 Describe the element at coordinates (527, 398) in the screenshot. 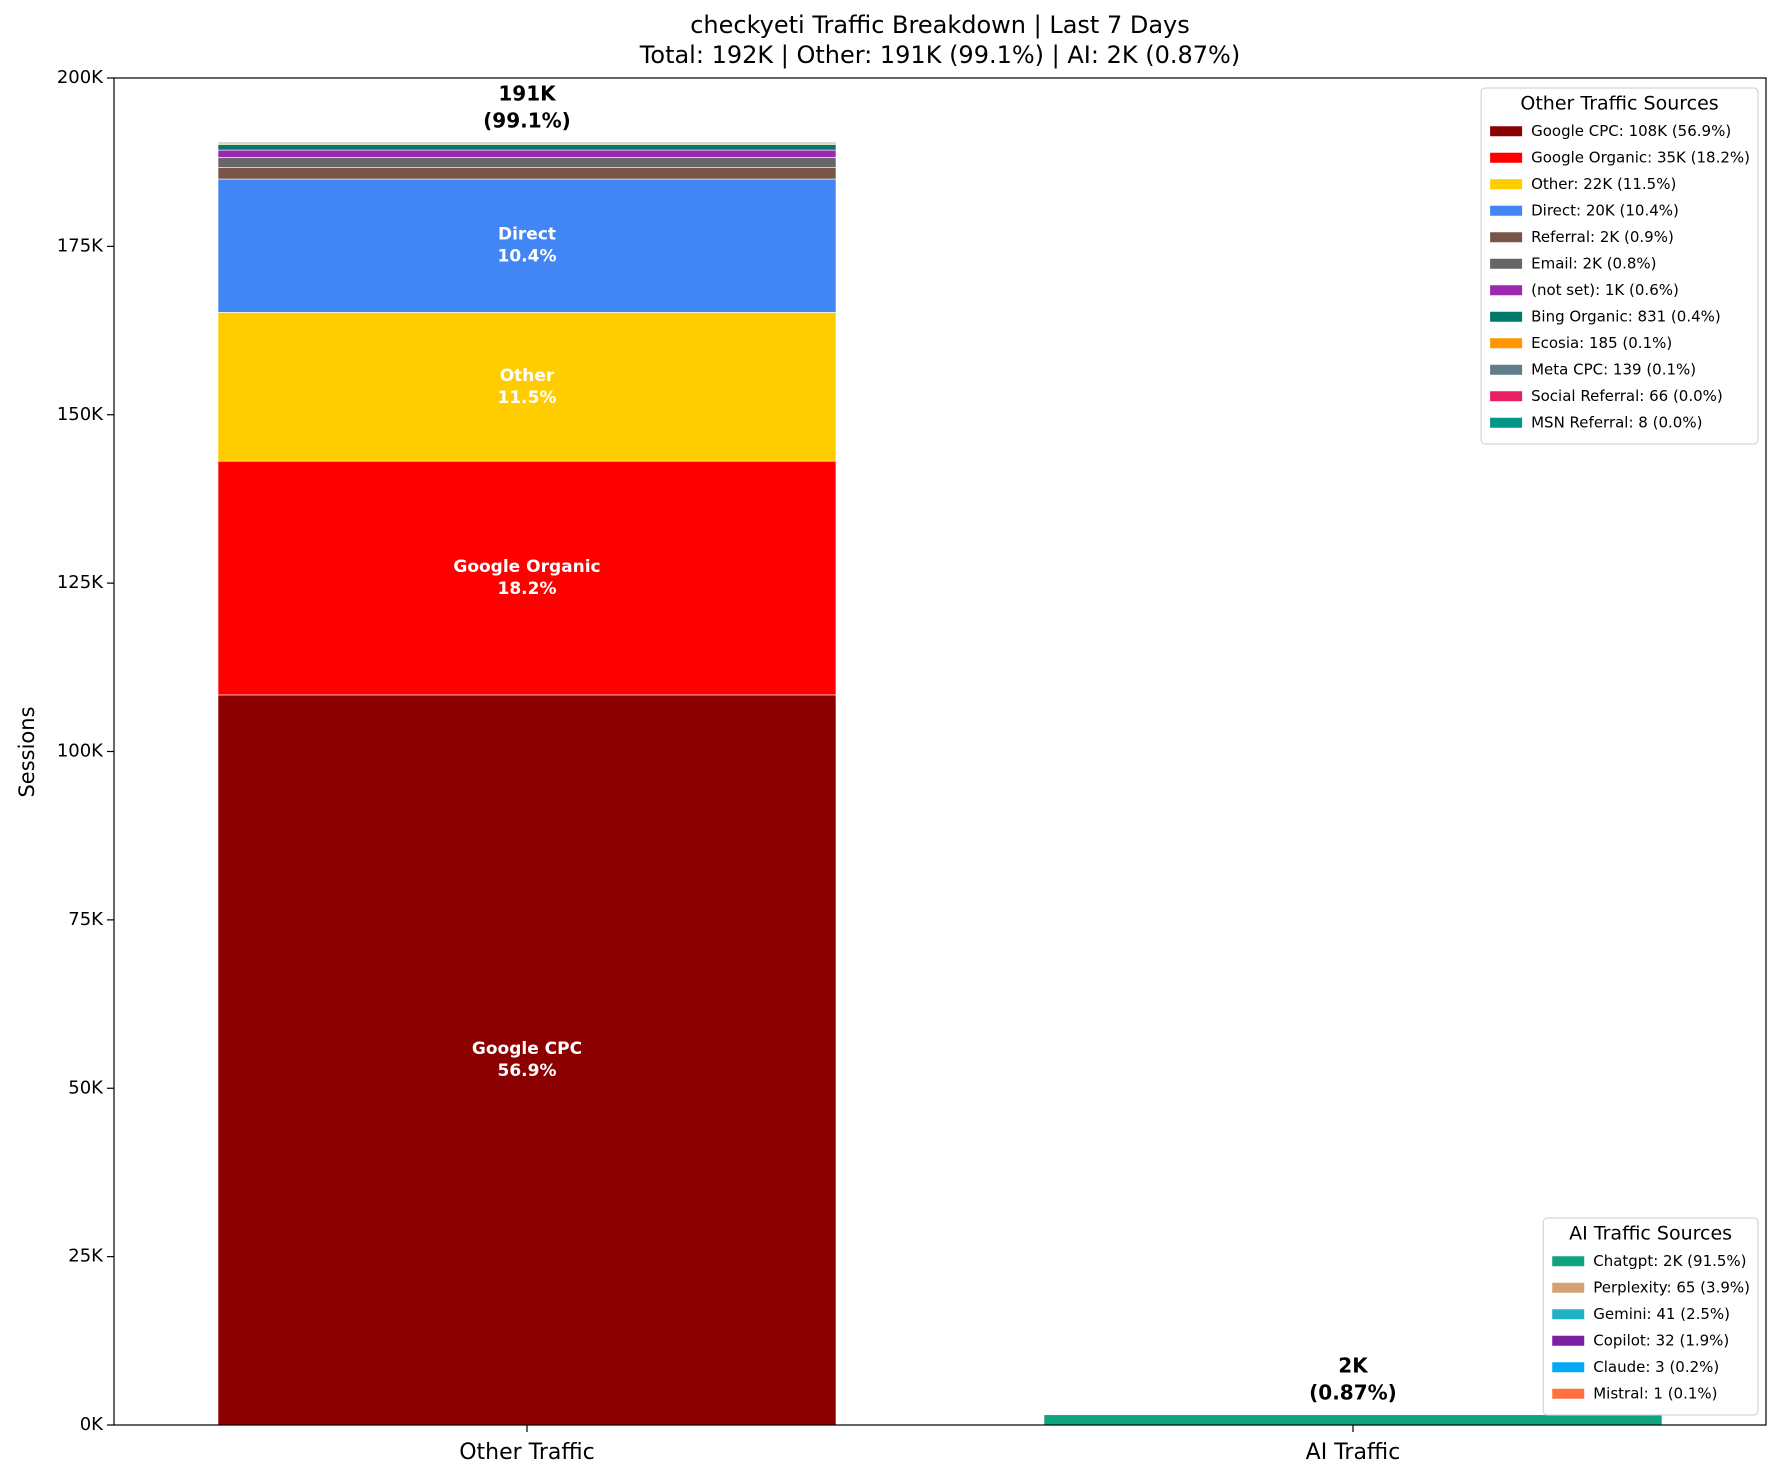

I see `segment-label: 11.5%` at that location.